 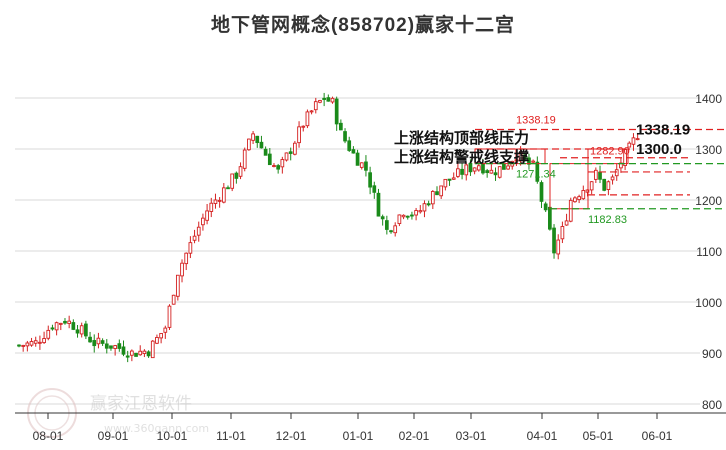 I want to click on level-label-1271: 1271.34, so click(x=536, y=175).